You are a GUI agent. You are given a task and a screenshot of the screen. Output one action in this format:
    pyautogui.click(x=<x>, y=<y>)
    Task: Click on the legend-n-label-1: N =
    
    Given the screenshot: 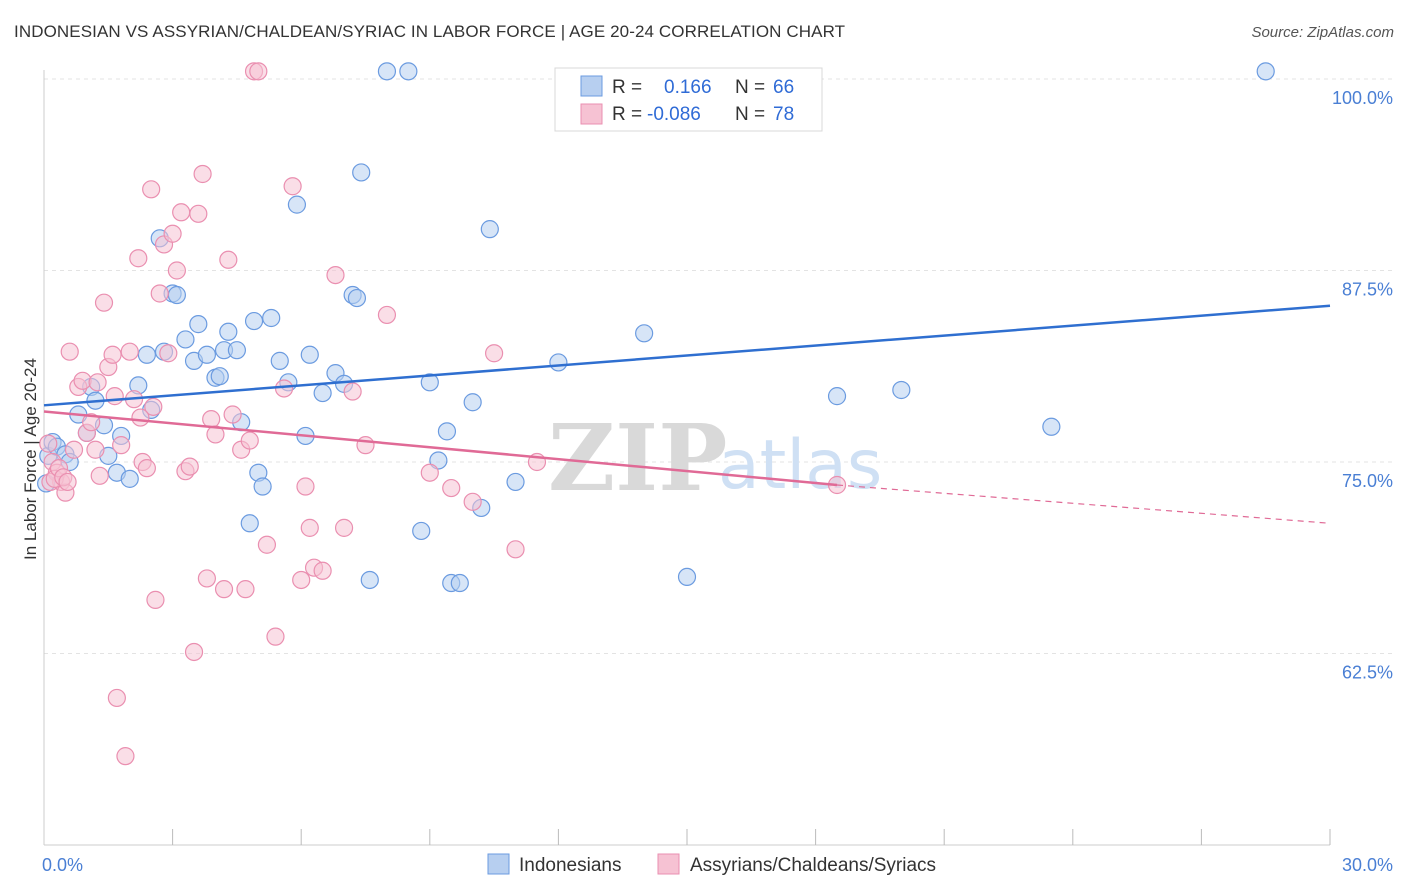 What is the action you would take?
    pyautogui.click(x=750, y=87)
    